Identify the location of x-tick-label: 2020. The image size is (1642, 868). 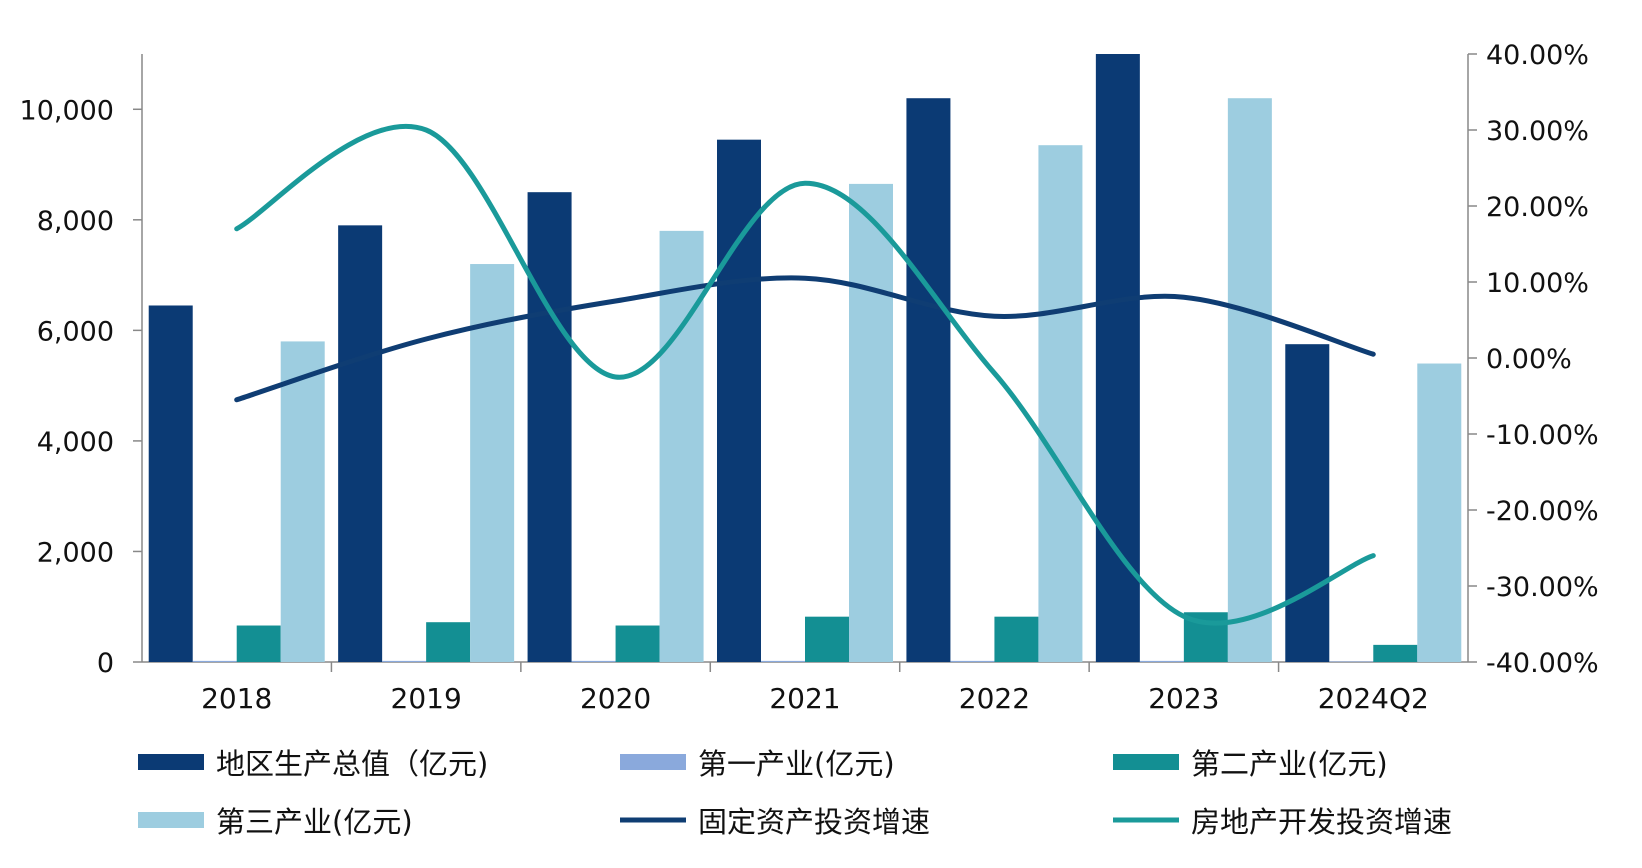
(615, 698).